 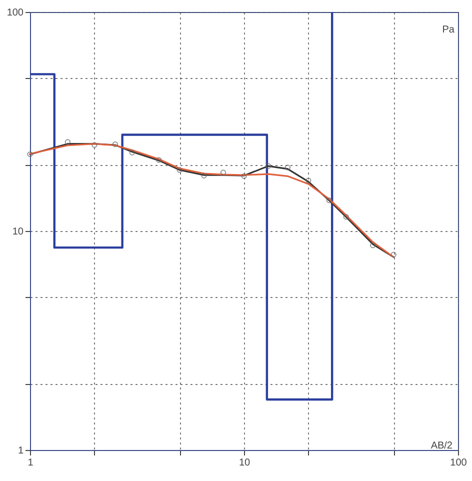 I want to click on y-tick-label: 10, so click(x=18, y=232).